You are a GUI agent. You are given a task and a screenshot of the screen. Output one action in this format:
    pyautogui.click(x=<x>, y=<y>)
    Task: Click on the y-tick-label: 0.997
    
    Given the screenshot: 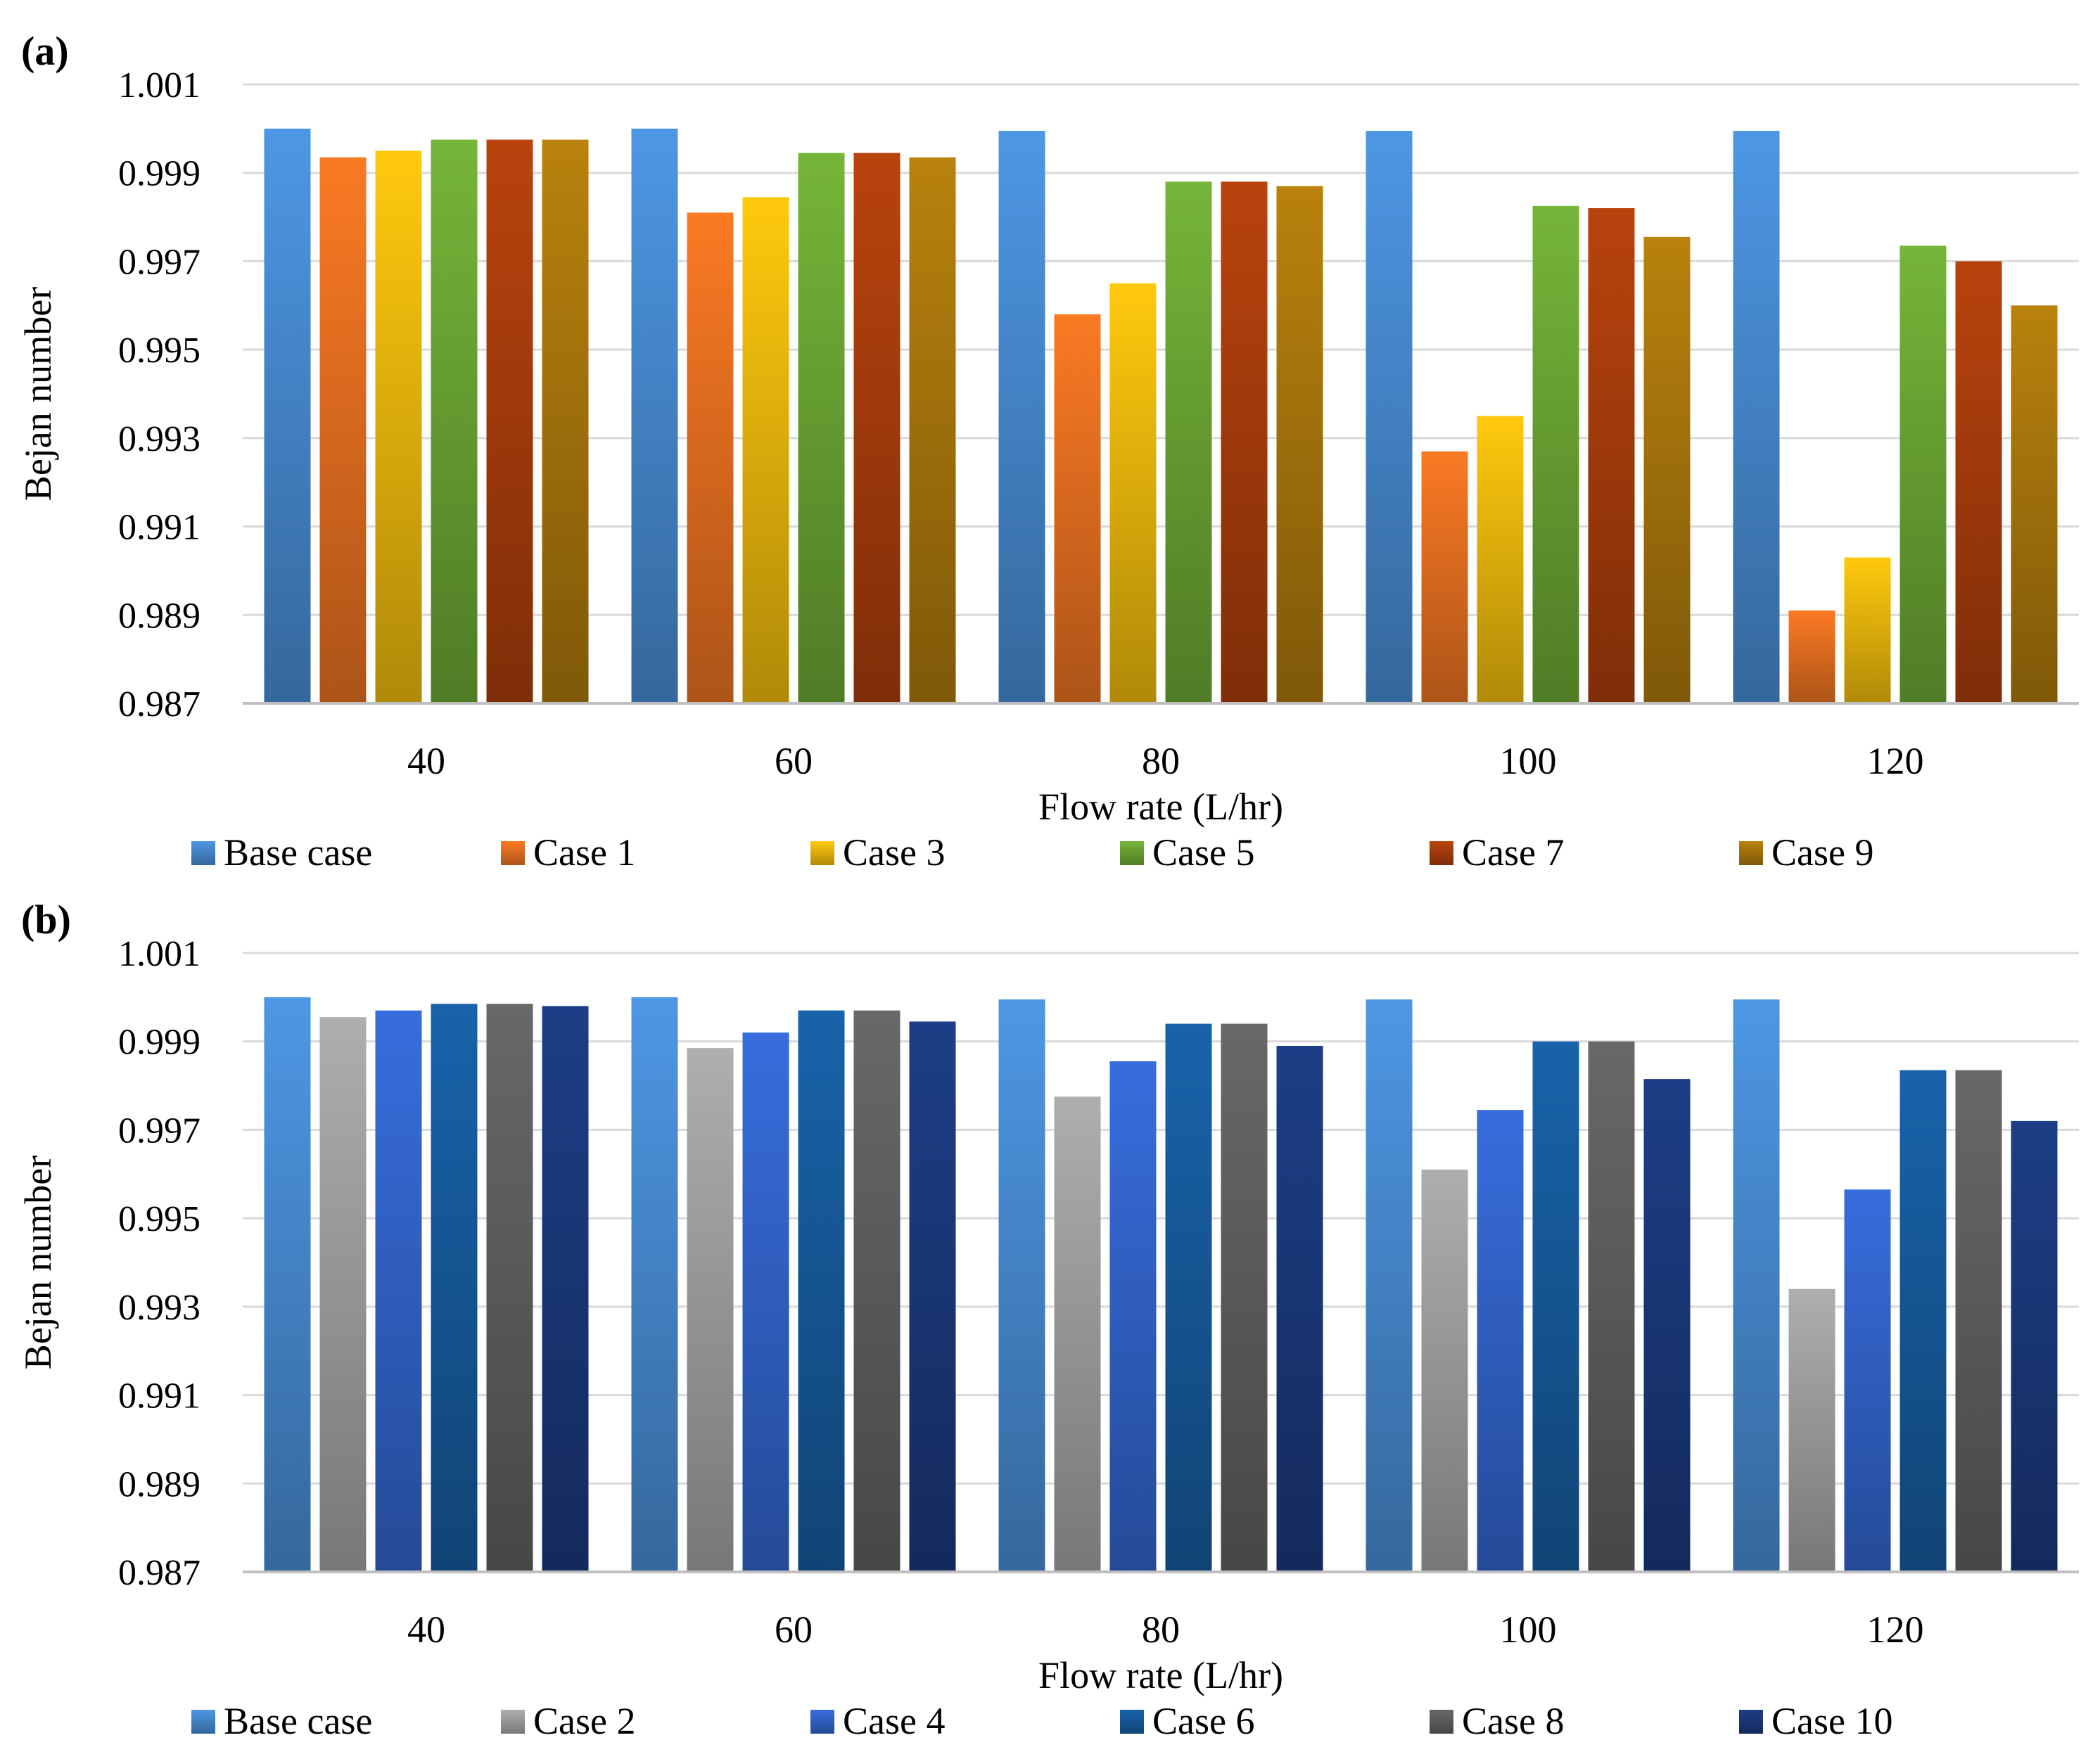 What is the action you would take?
    pyautogui.click(x=160, y=262)
    